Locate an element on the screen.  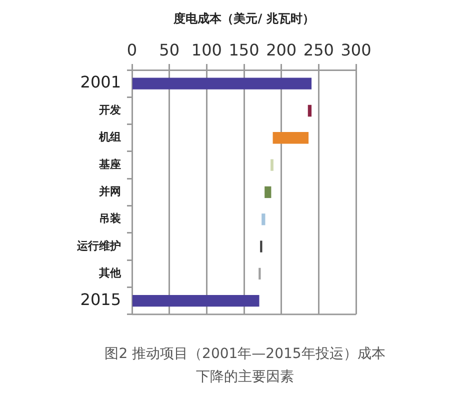
y-tick-label: 并网 is located at coordinates (109, 191).